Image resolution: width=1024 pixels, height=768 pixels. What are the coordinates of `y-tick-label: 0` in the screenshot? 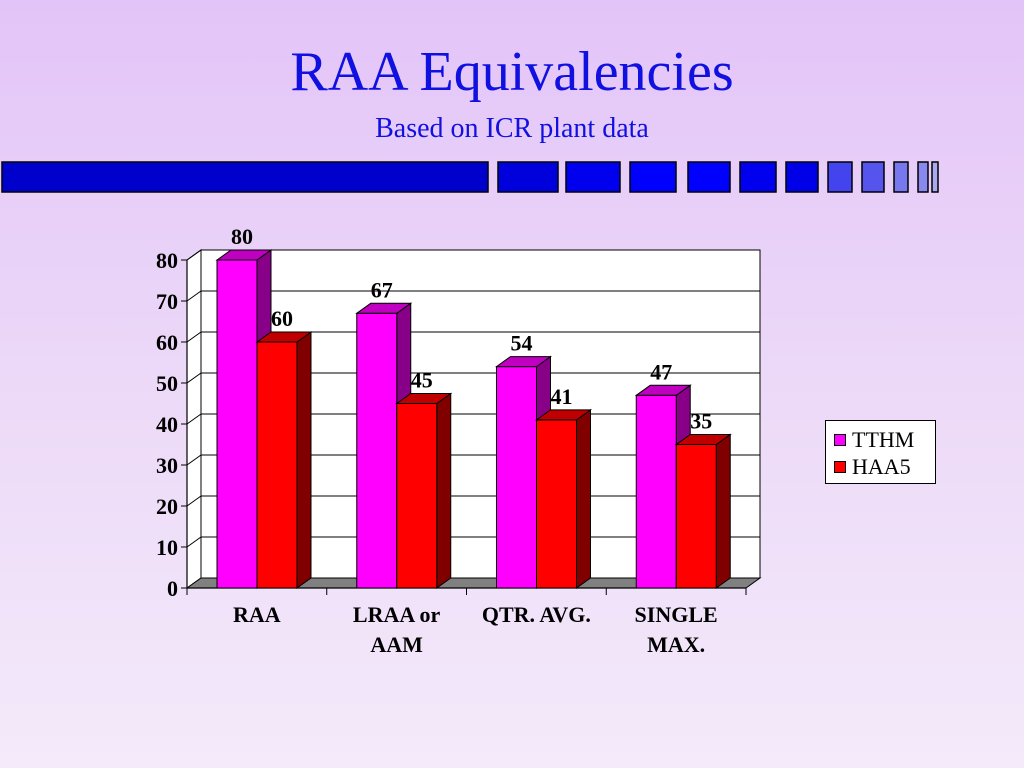 It's located at (172, 588).